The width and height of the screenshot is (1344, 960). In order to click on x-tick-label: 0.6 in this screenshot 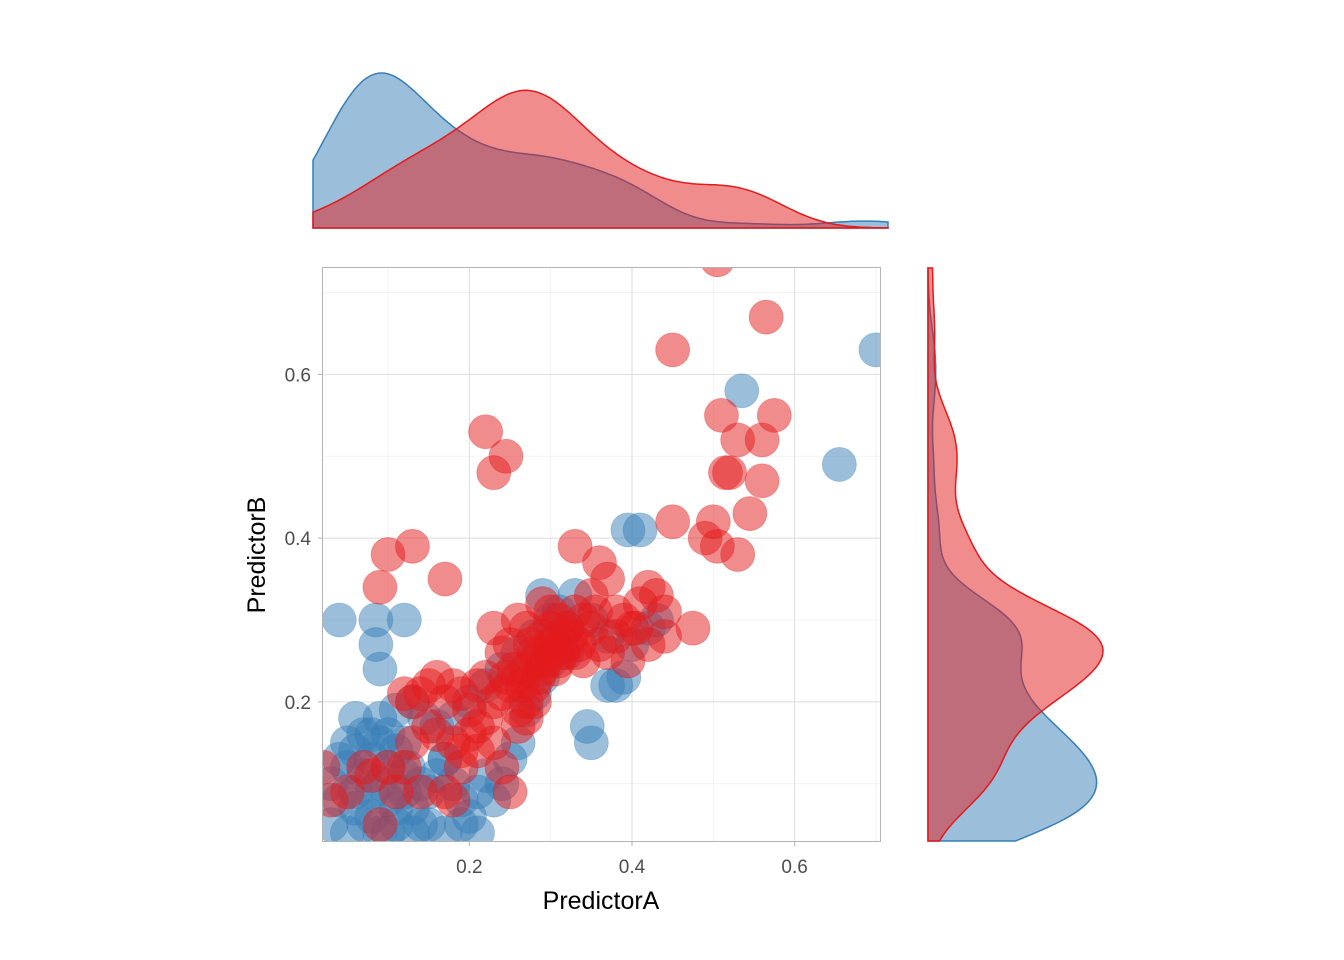, I will do `click(794, 867)`.